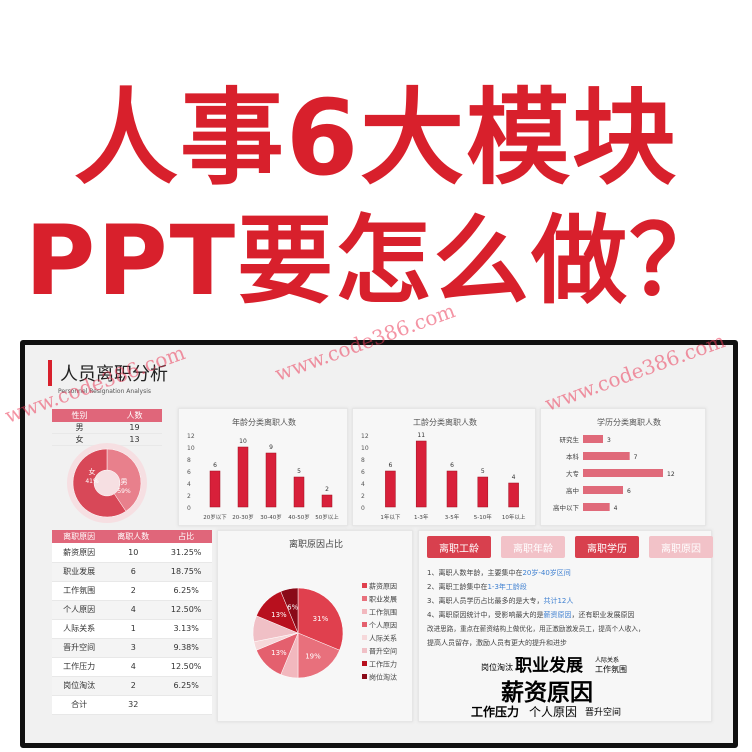 This screenshot has width=752, height=752. What do you see at coordinates (363, 484) in the screenshot?
I see `y-tick-label: 4` at bounding box center [363, 484].